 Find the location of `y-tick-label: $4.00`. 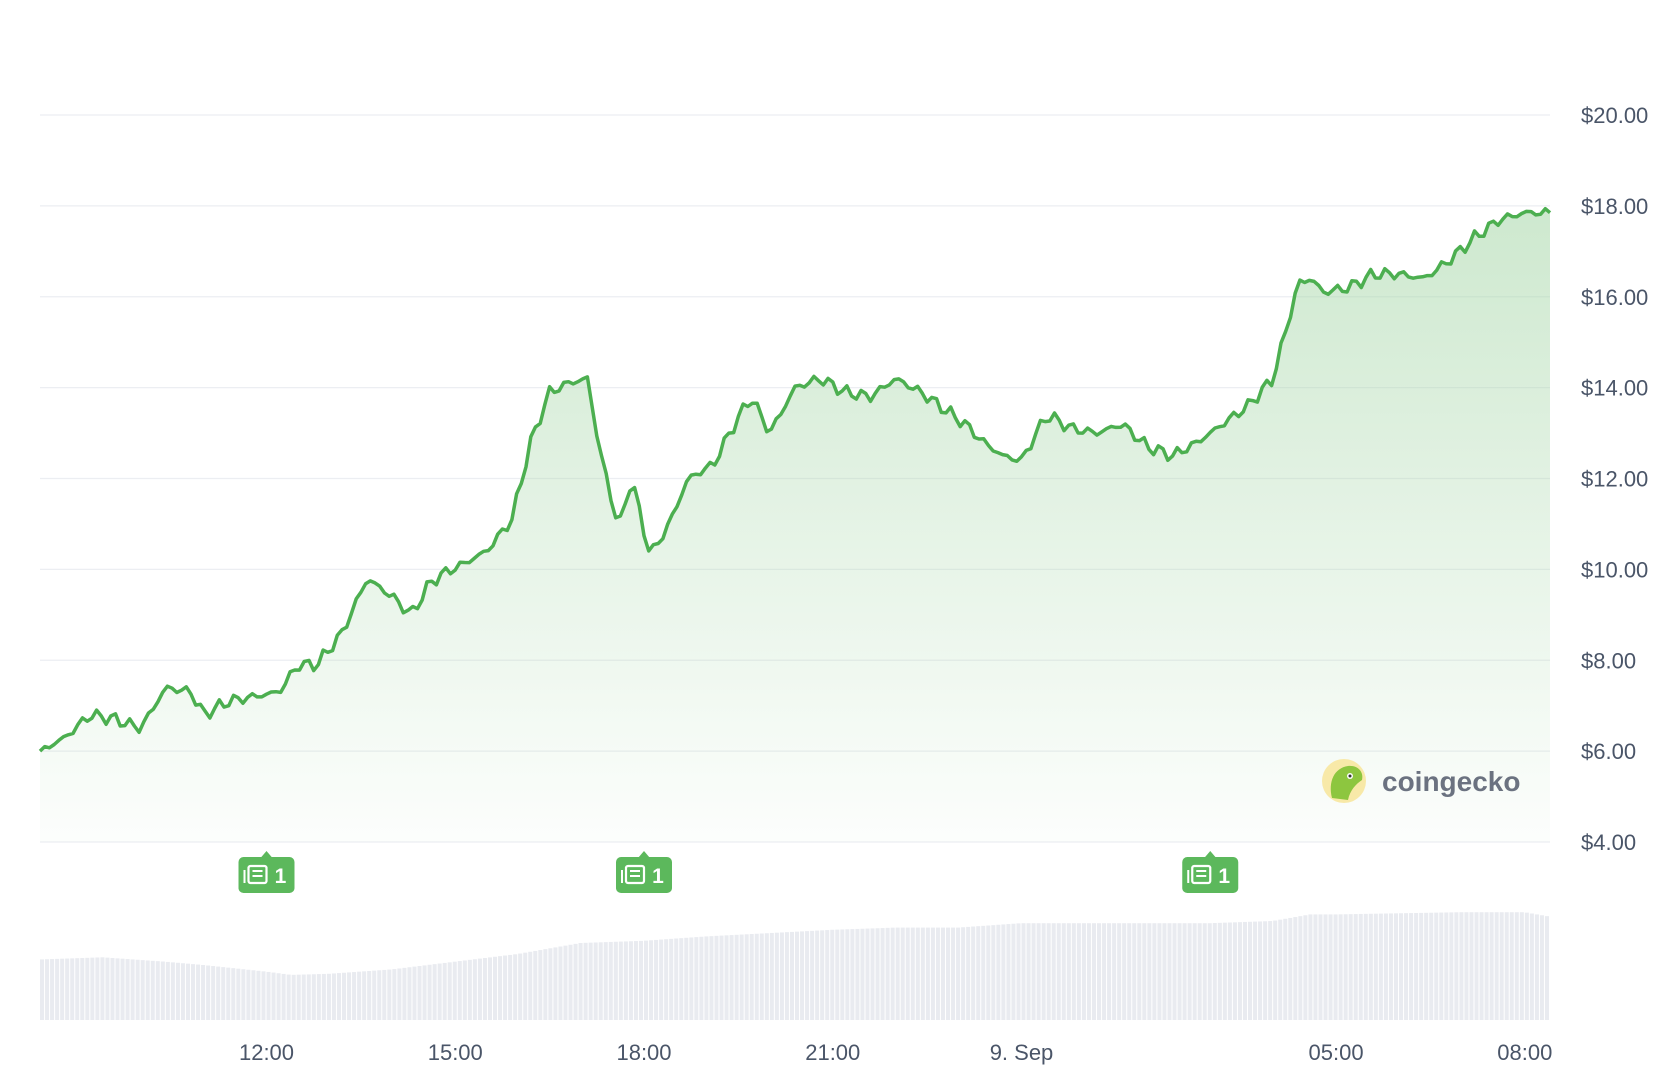

y-tick-label: $4.00 is located at coordinates (1608, 842).